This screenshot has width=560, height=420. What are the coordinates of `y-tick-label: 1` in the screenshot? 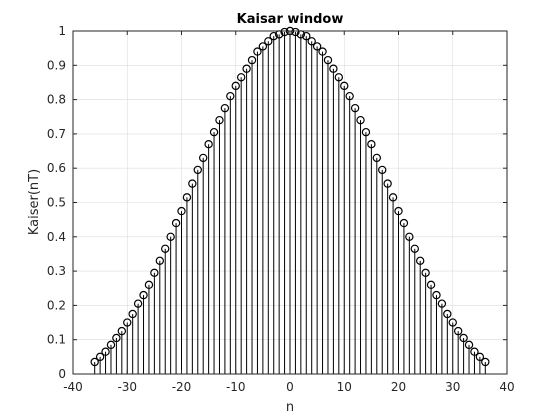 It's located at (62, 31).